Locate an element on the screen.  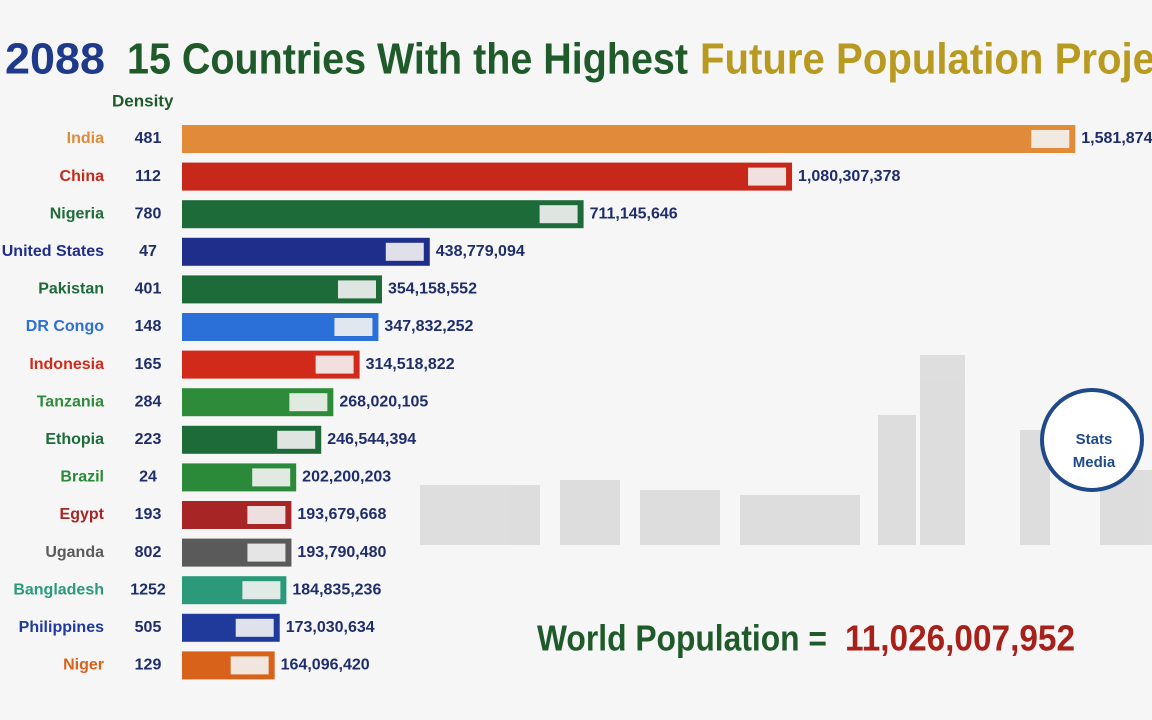
category-label: Indonesia is located at coordinates (66, 364).